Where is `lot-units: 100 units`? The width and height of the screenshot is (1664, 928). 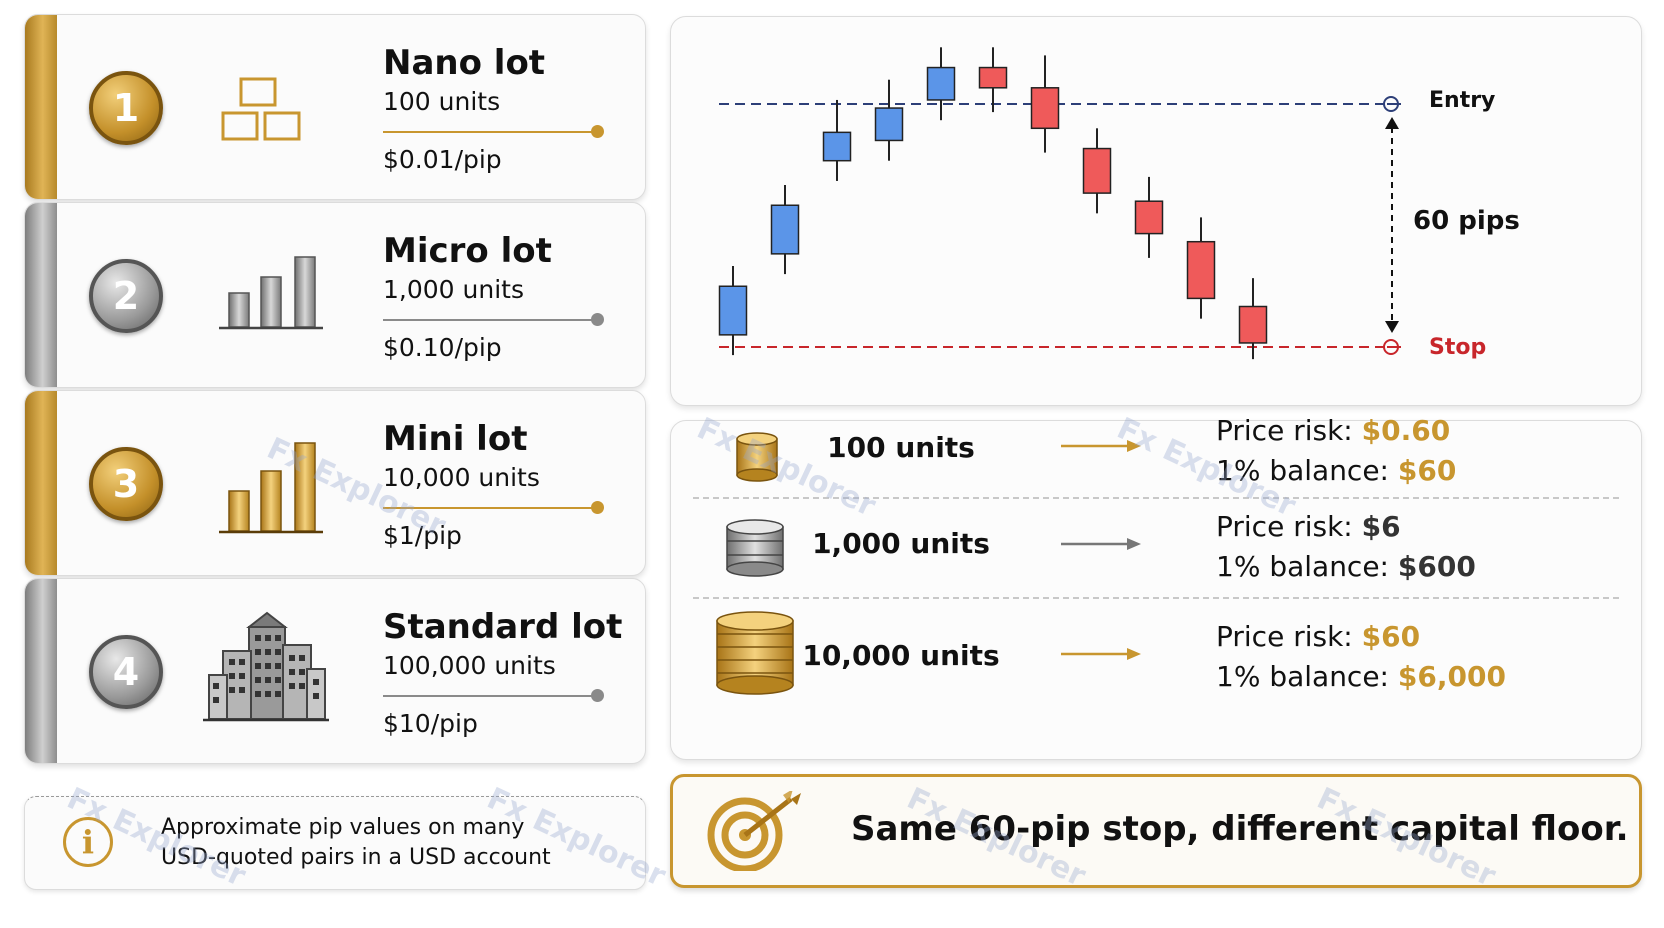
lot-units: 100 units is located at coordinates (442, 101).